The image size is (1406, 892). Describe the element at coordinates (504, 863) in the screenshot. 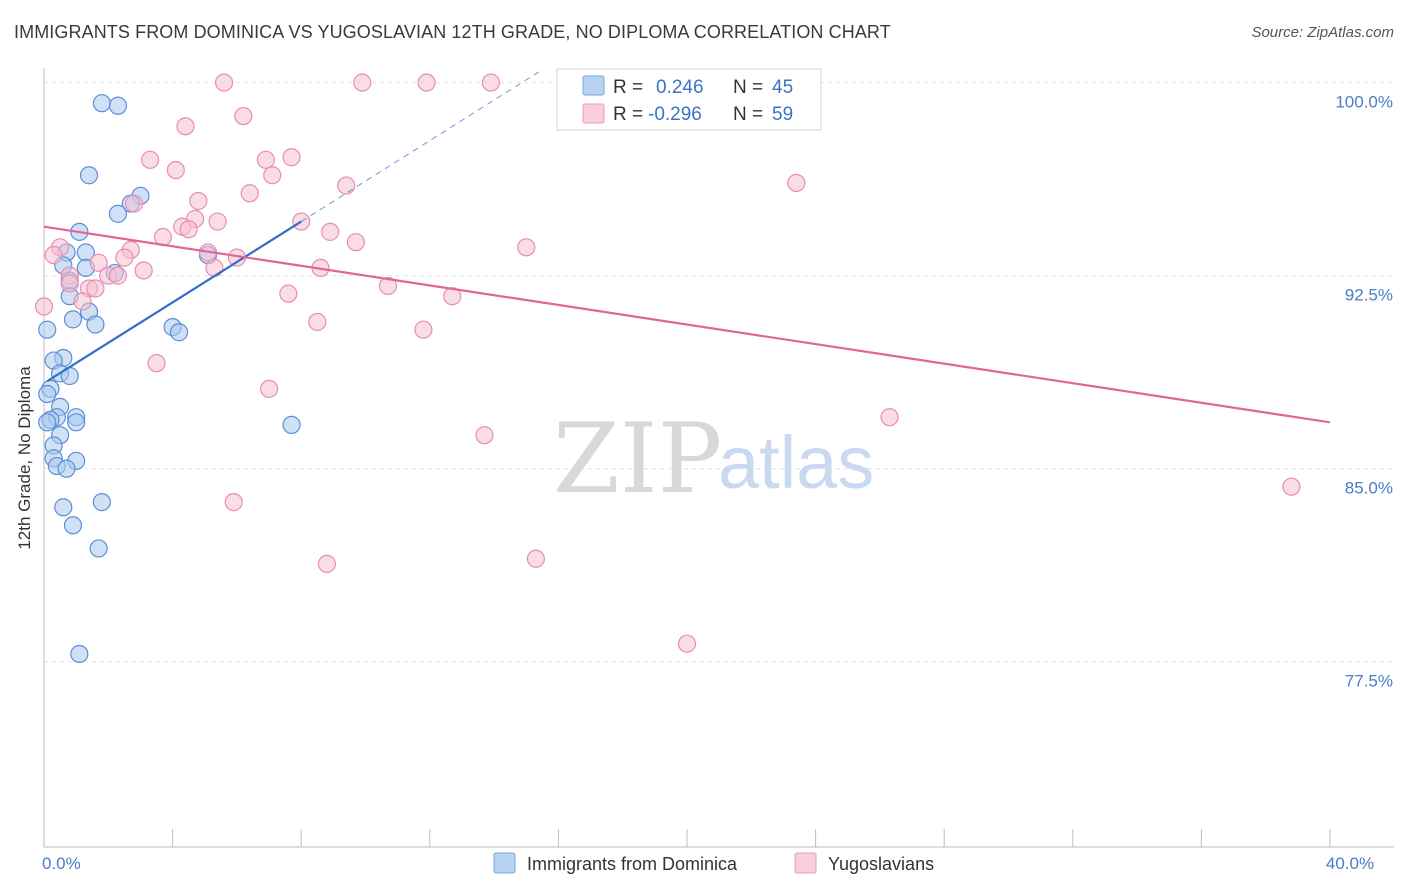

I see `bottom-legend-swatch-blue` at that location.